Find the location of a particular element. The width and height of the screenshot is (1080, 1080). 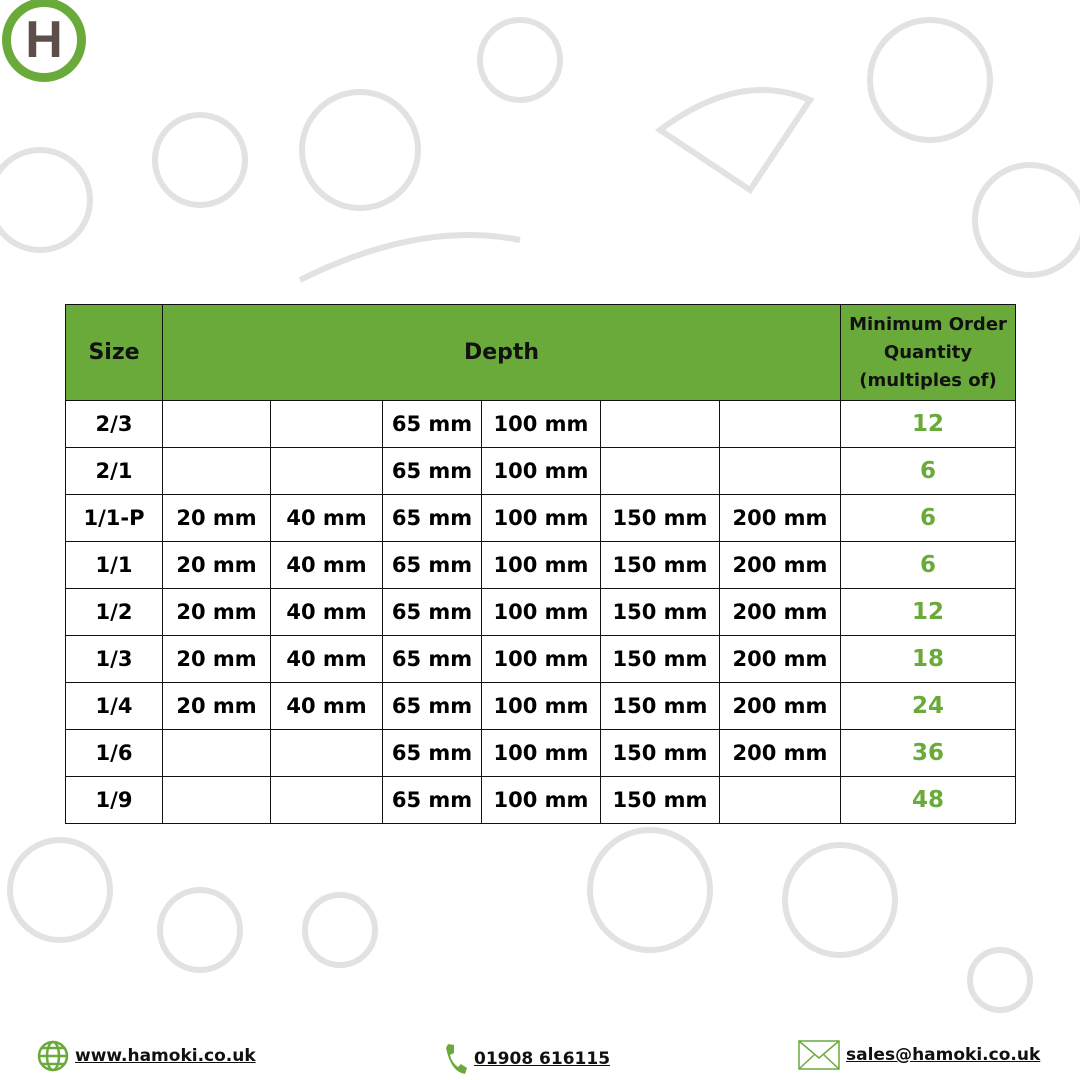

moq-cell: 48 is located at coordinates (928, 800).